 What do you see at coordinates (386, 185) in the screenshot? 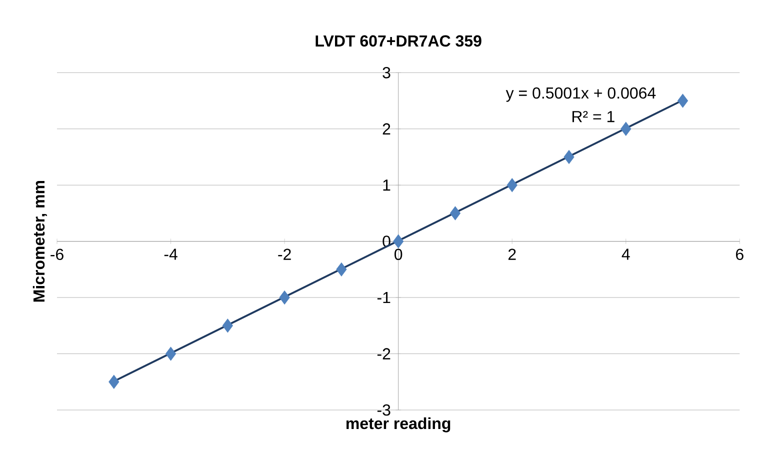
I see `y-tick-label: 1` at bounding box center [386, 185].